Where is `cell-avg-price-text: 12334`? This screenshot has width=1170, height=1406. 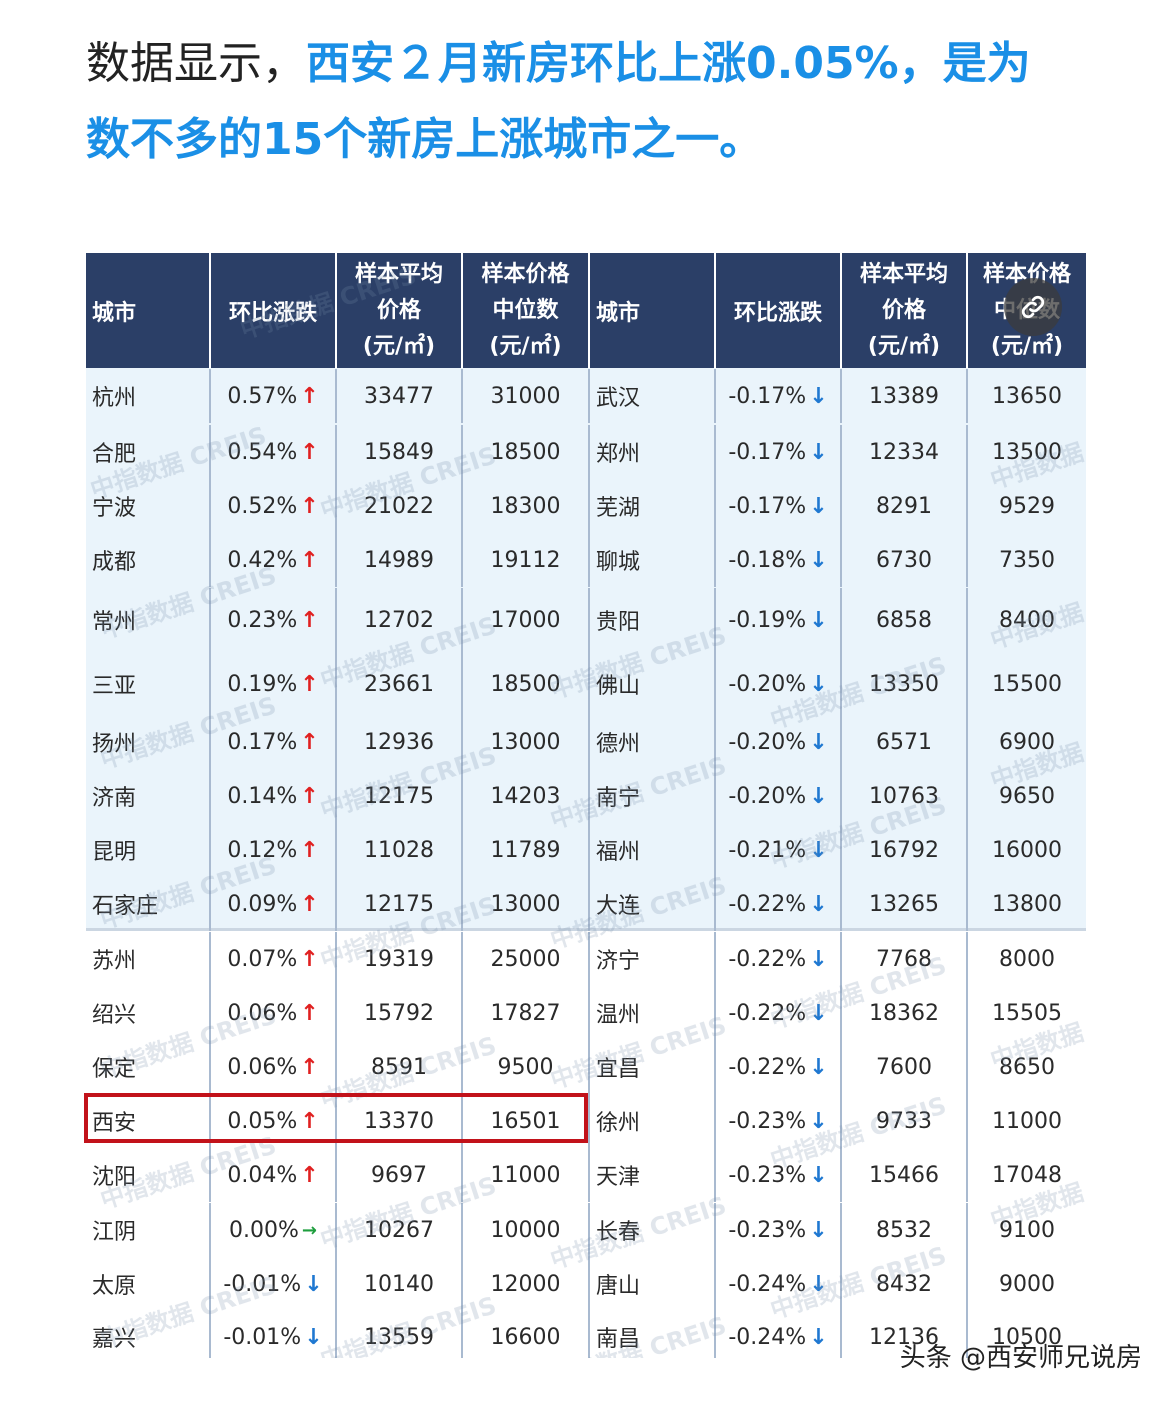
cell-avg-price-text: 12334 is located at coordinates (904, 452).